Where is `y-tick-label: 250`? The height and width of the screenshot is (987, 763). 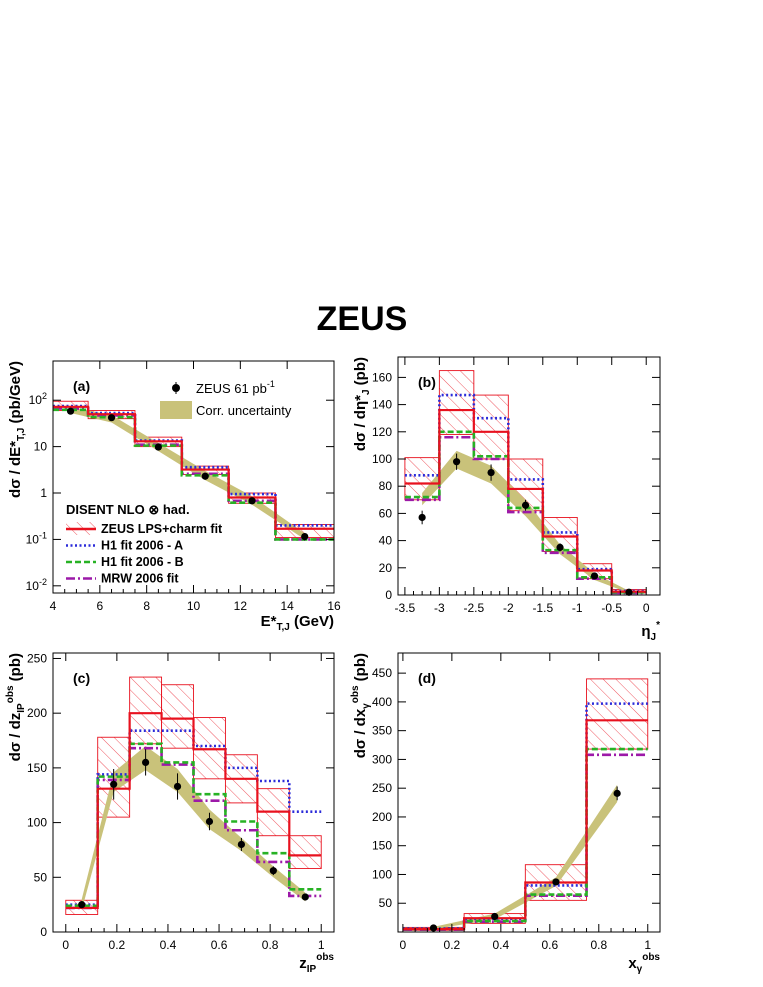
y-tick-label: 250 is located at coordinates (382, 788).